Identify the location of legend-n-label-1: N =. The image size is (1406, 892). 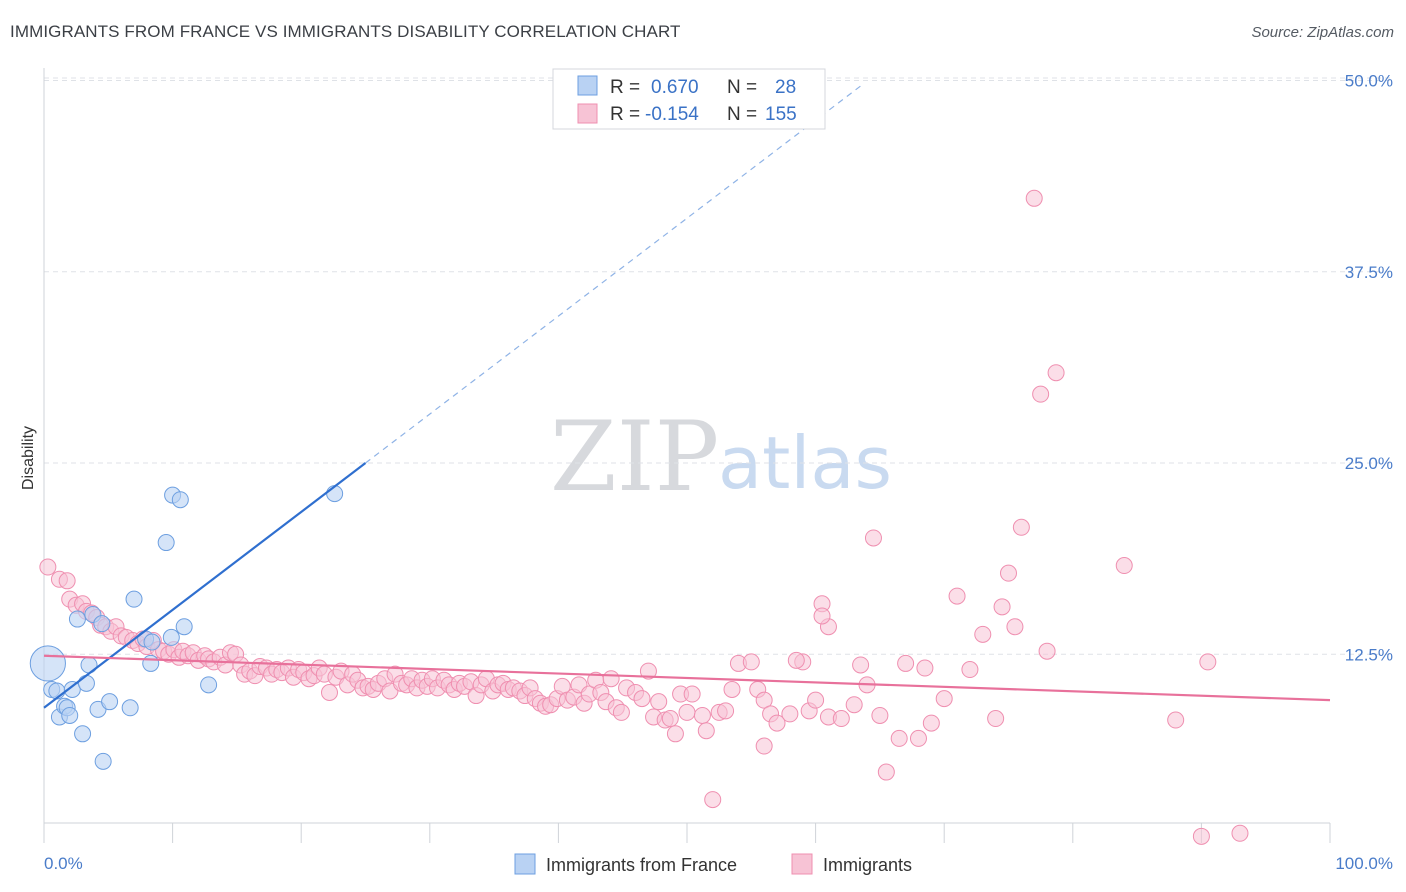
(742, 87).